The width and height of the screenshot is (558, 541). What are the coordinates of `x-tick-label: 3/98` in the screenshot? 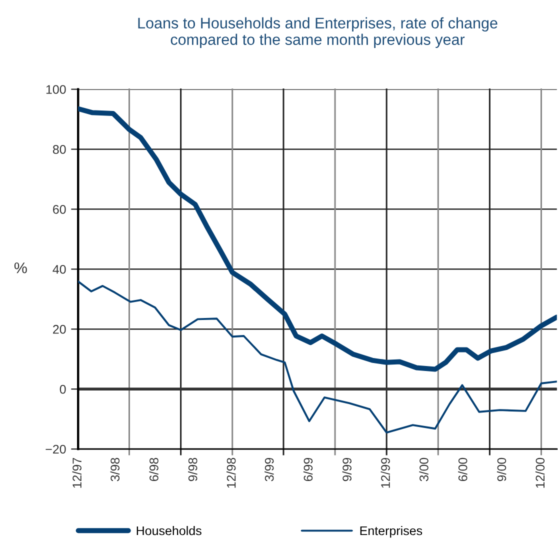 It's located at (115, 470).